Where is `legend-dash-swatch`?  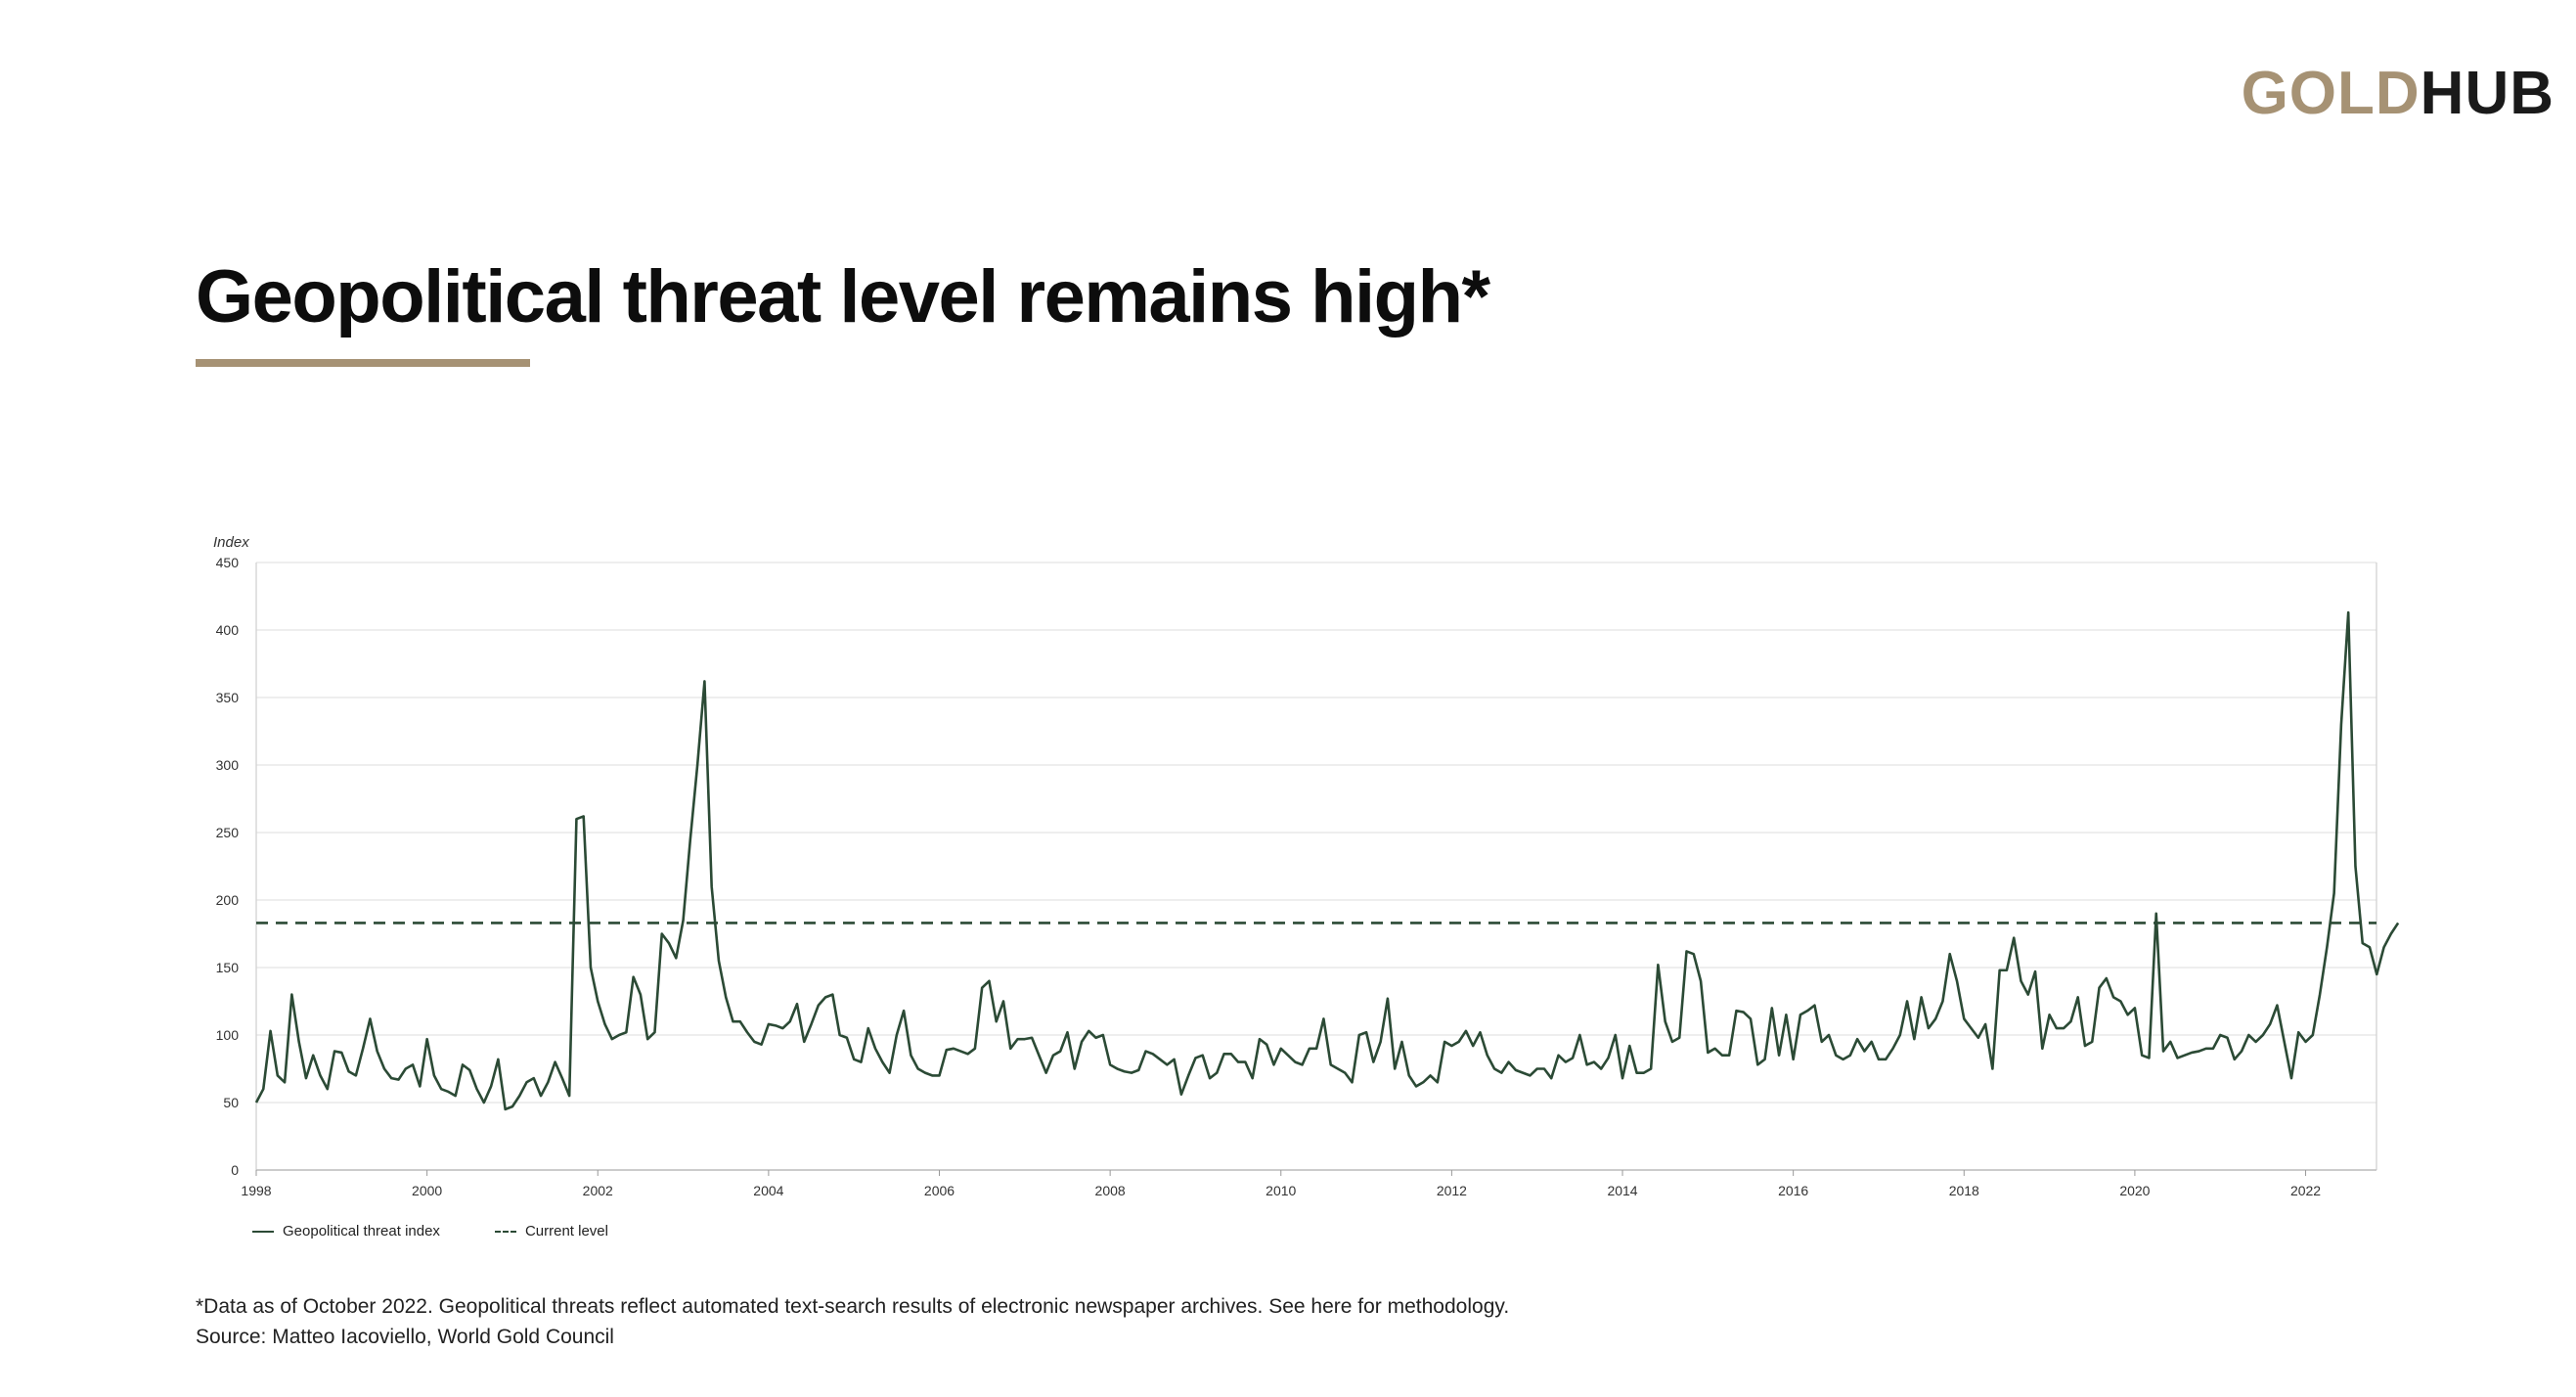
legend-dash-swatch is located at coordinates (505, 1231).